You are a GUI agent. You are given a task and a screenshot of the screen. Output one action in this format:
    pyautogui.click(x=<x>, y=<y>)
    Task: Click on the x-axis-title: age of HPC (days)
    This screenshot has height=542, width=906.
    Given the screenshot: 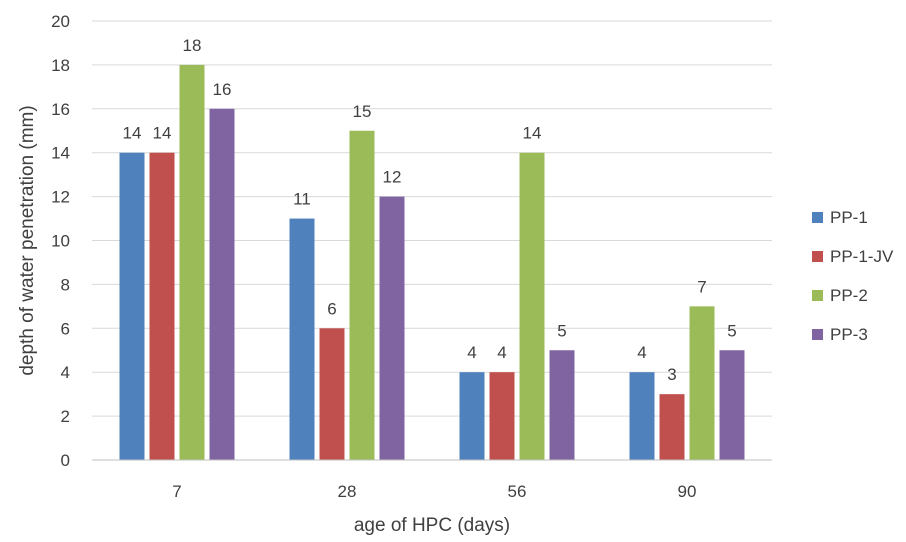 What is the action you would take?
    pyautogui.click(x=432, y=525)
    